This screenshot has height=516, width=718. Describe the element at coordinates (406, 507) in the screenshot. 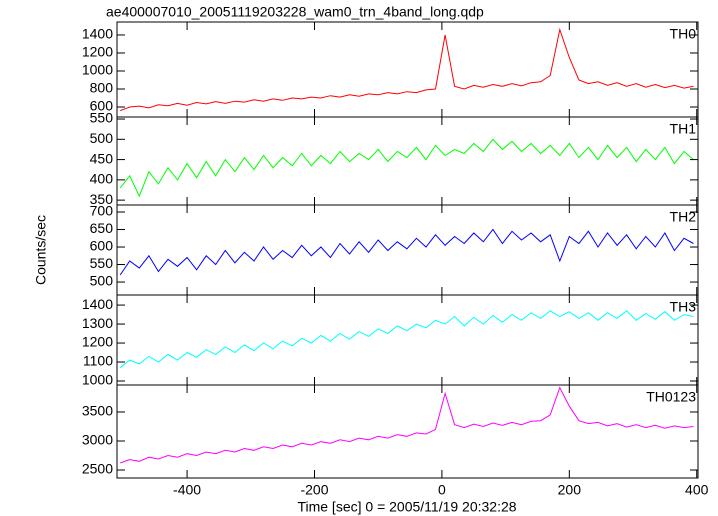

I see `x-axis-label: Time [sec] 0 = 2005/11/19 20:32:28` at that location.